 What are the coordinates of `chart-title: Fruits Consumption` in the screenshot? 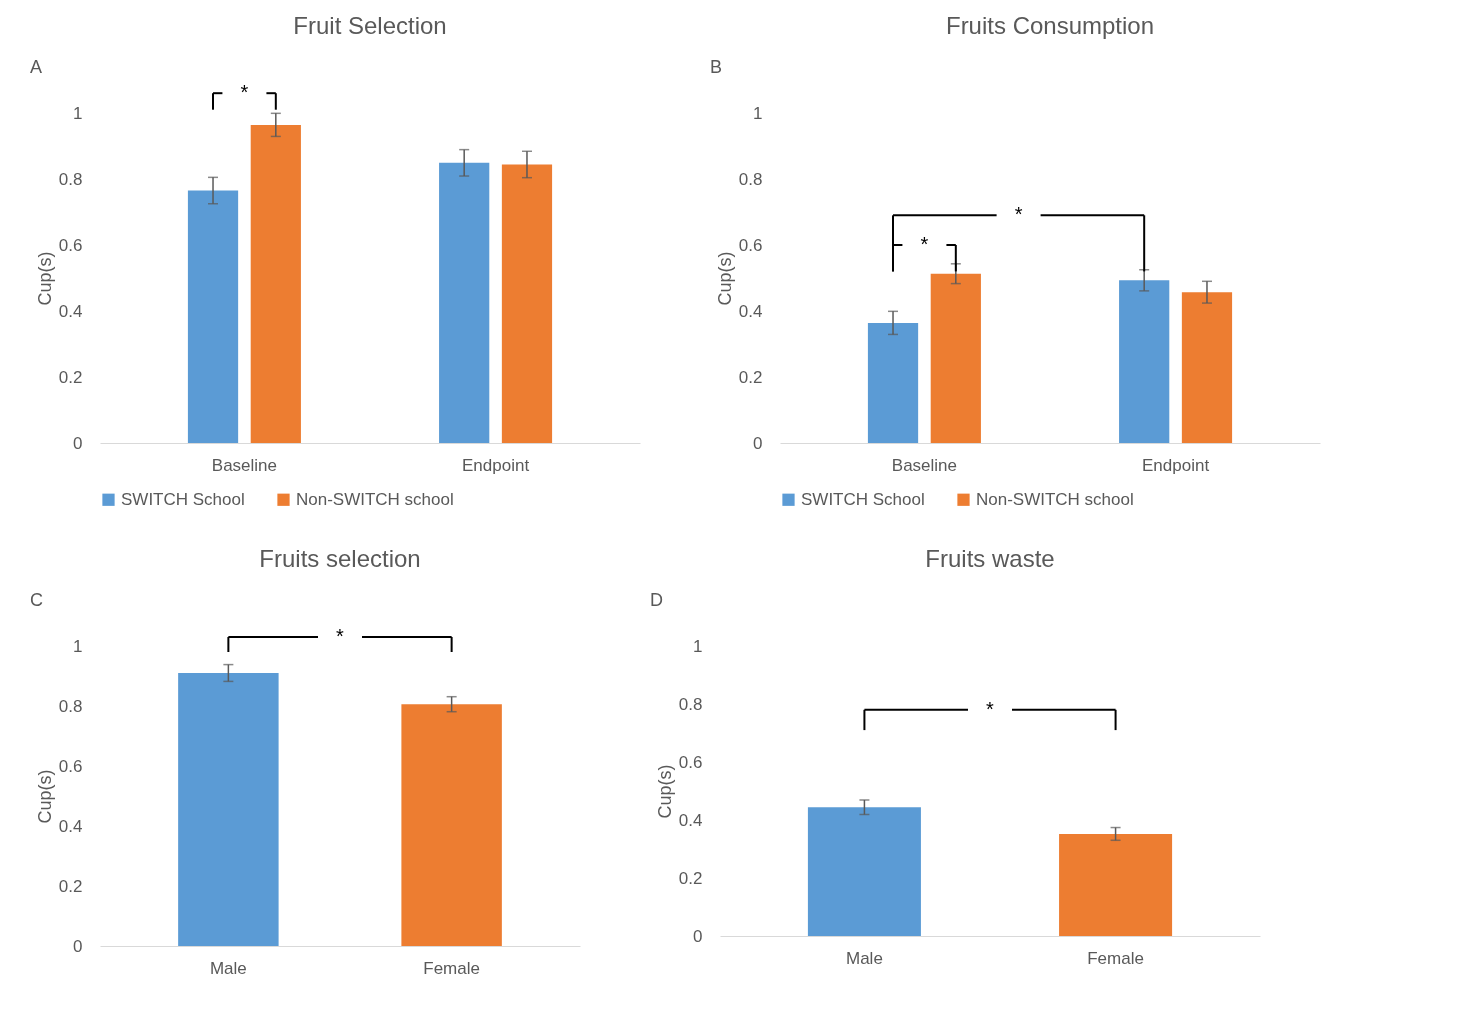 It's located at (1050, 25).